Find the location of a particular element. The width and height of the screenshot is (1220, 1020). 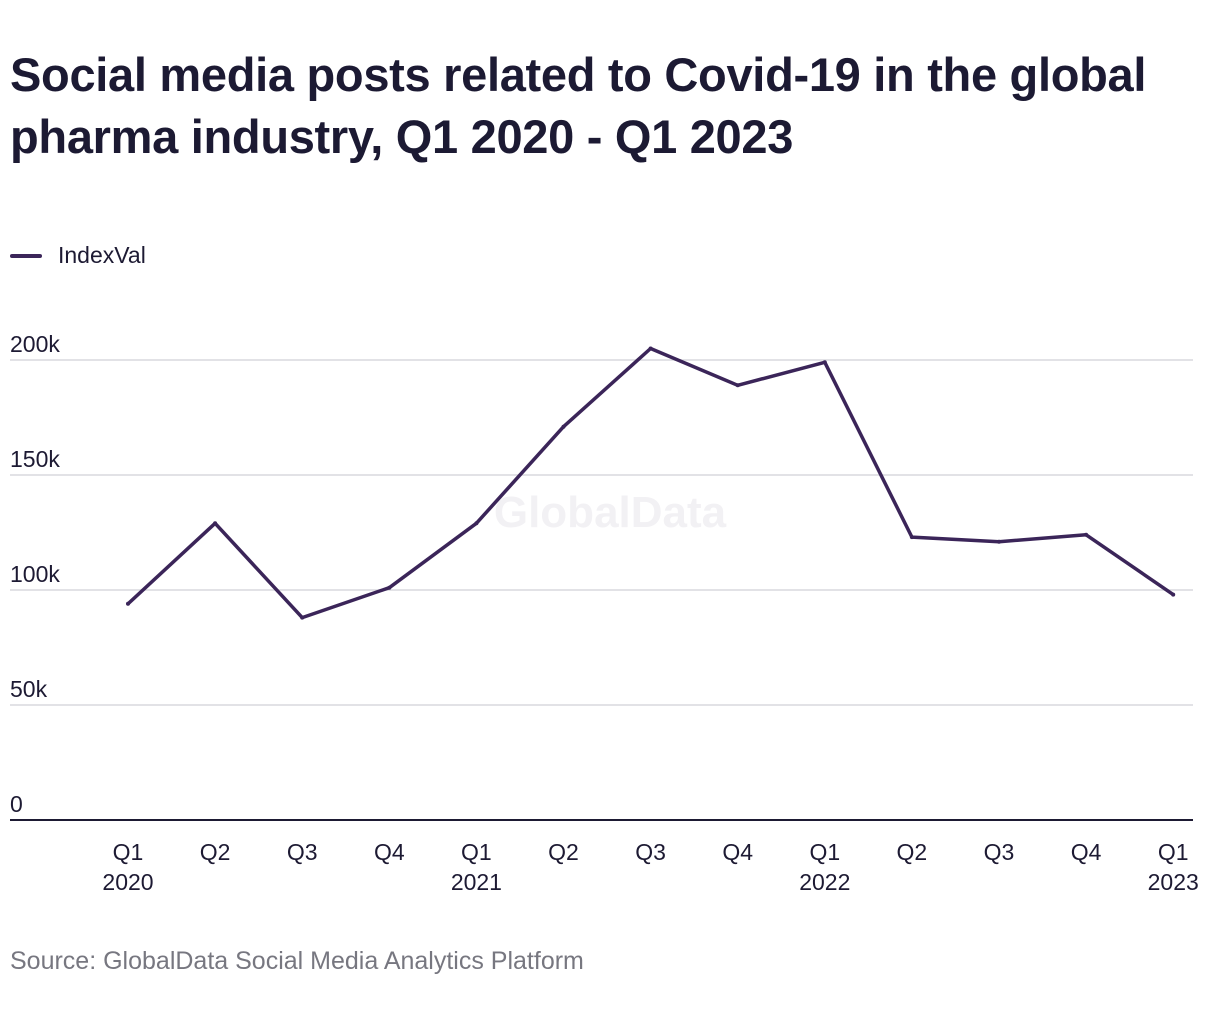

y-tick-label: 0 is located at coordinates (16, 804).